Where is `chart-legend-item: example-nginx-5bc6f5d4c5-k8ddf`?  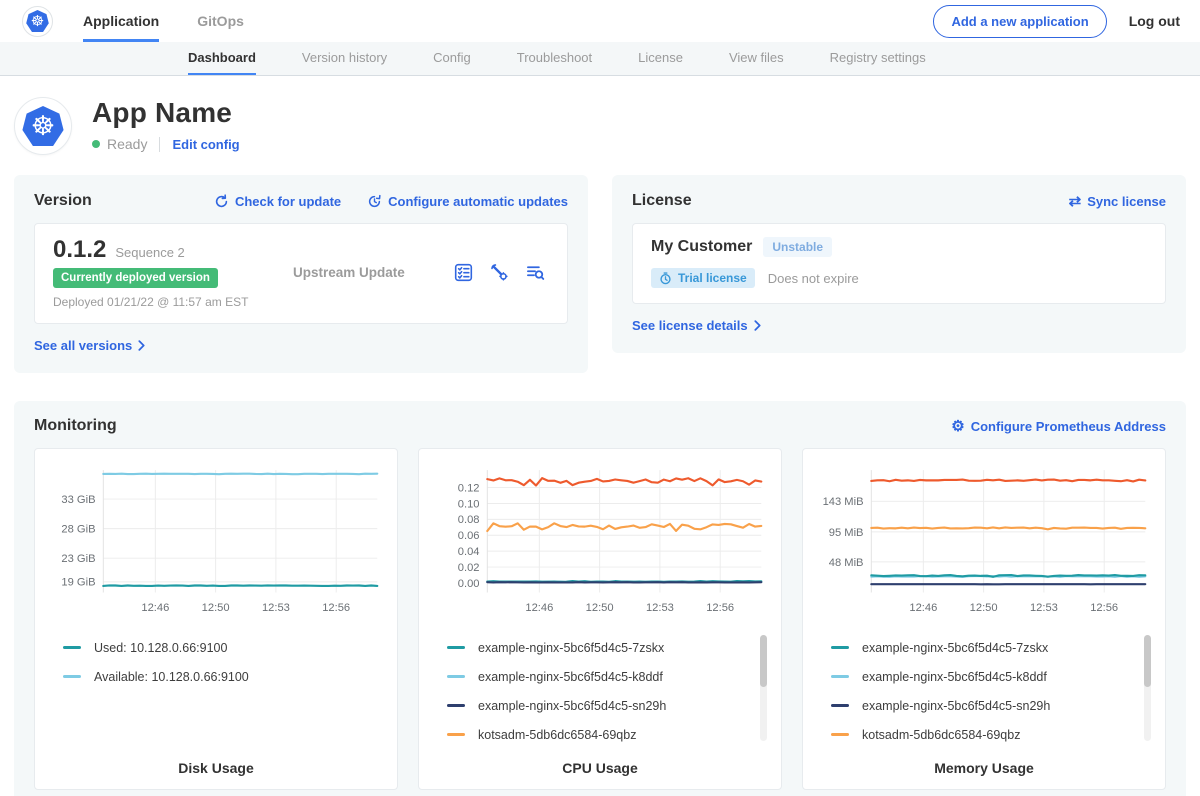
chart-legend-item: example-nginx-5bc6f5d4c5-k8ddf is located at coordinates (609, 676).